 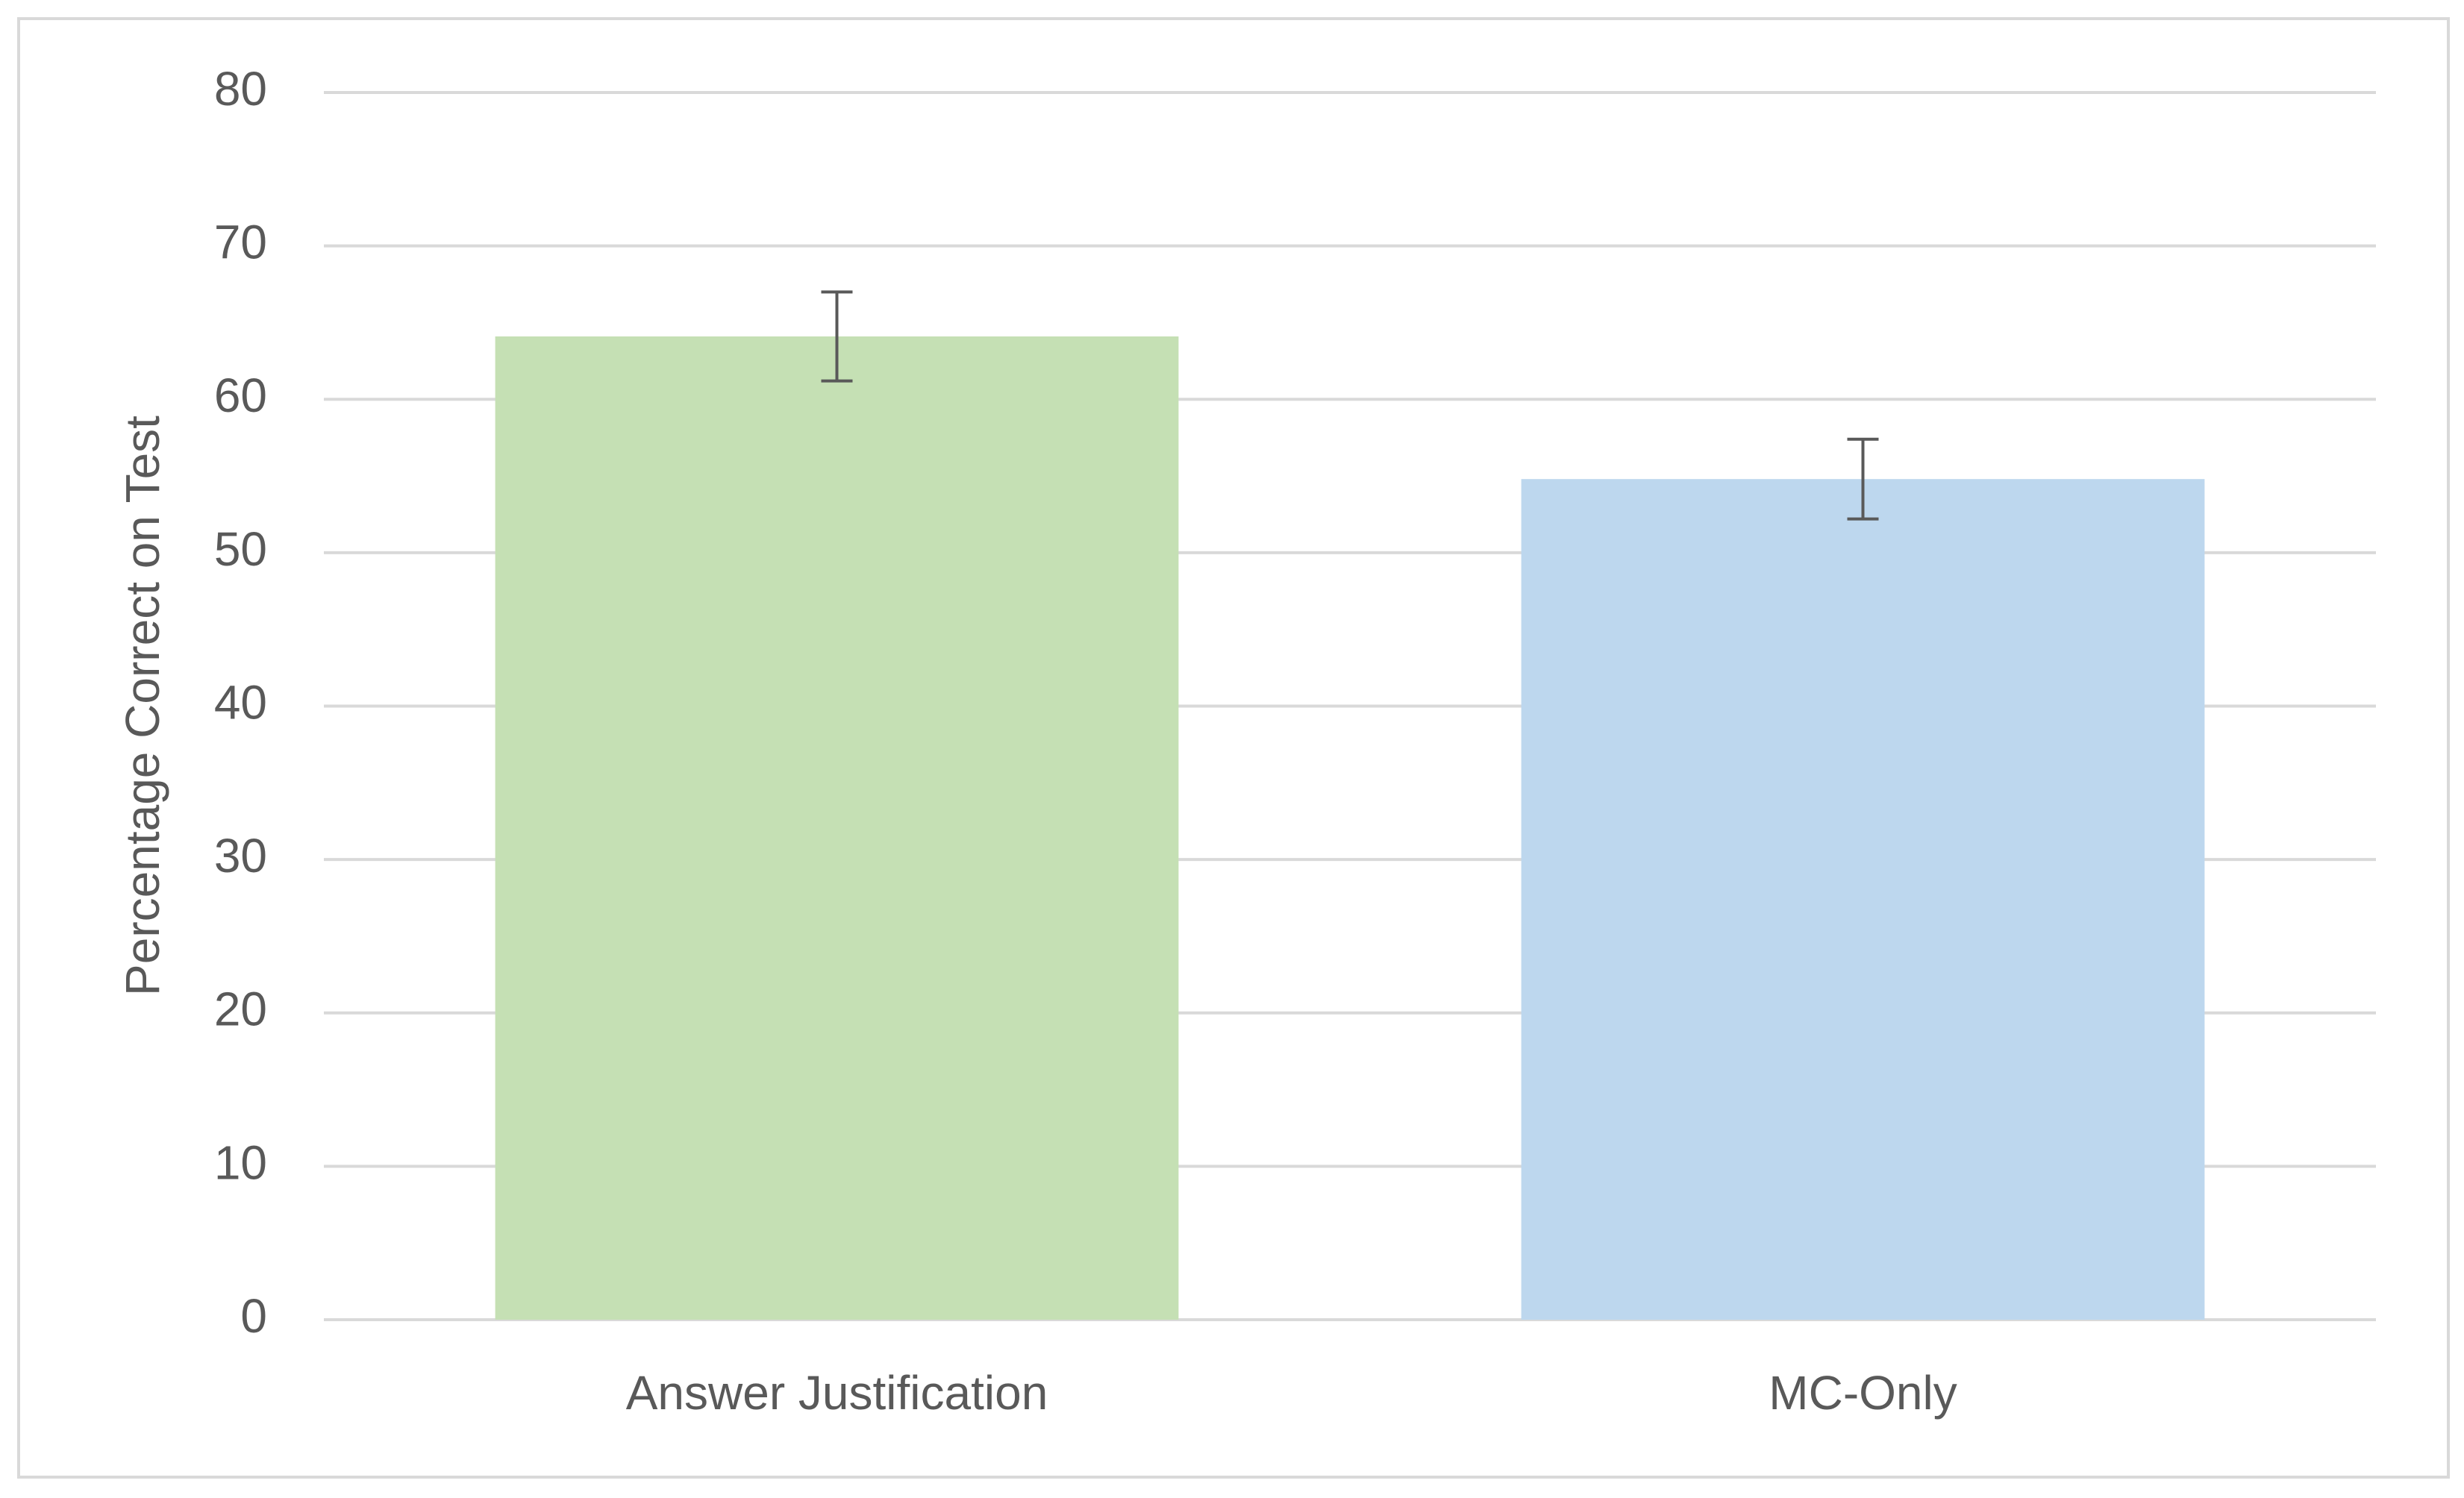 What do you see at coordinates (1863, 1393) in the screenshot?
I see `x-tick-label: MC-Only` at bounding box center [1863, 1393].